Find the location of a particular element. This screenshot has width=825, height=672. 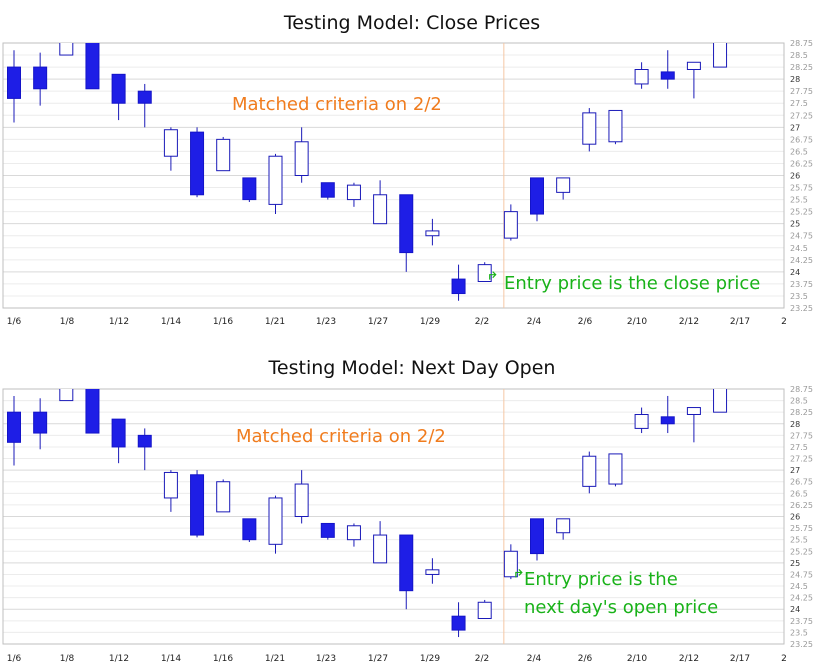

y-tick-label: 25.5 is located at coordinates (799, 200).